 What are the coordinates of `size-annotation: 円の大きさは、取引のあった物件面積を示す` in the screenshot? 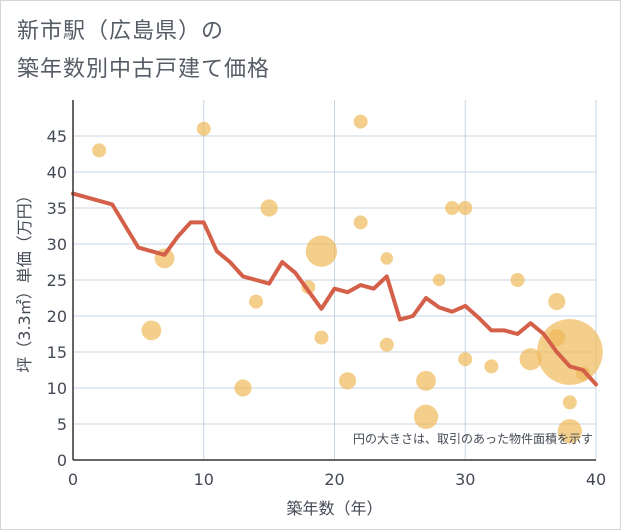 It's located at (473, 438).